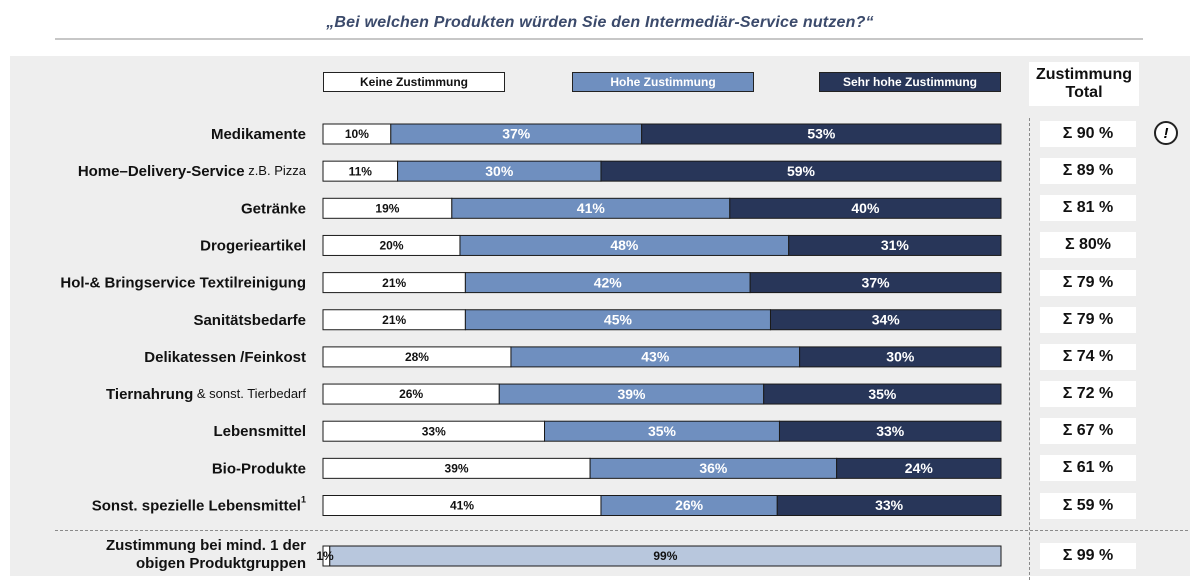  Describe the element at coordinates (457, 469) in the screenshot. I see `data-label-keine: 39%` at that location.